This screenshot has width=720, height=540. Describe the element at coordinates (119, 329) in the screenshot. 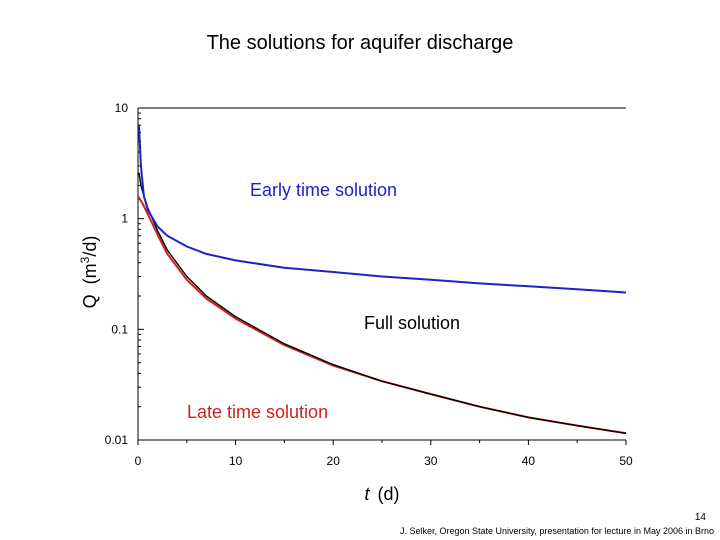

I see `y-tick-label: 0.1` at that location.